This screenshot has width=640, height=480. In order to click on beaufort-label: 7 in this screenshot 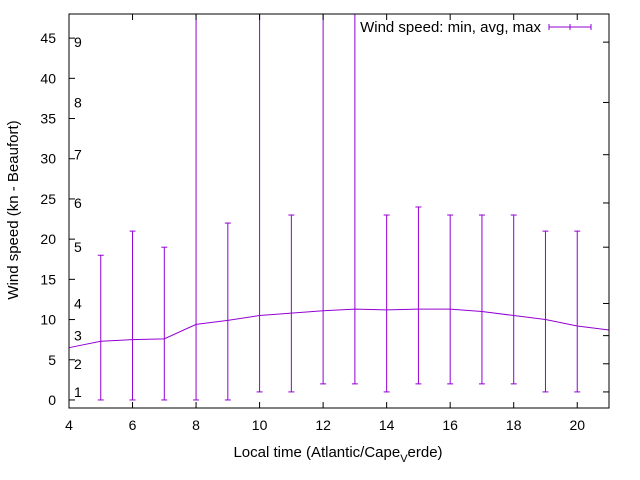, I will do `click(78, 155)`.